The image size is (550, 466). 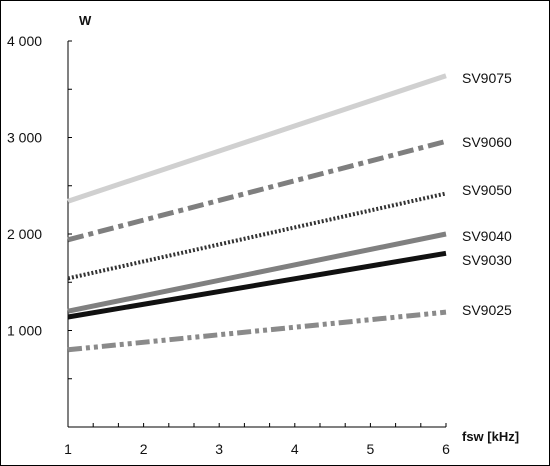 What do you see at coordinates (68, 449) in the screenshot?
I see `x-tick-label: 1` at bounding box center [68, 449].